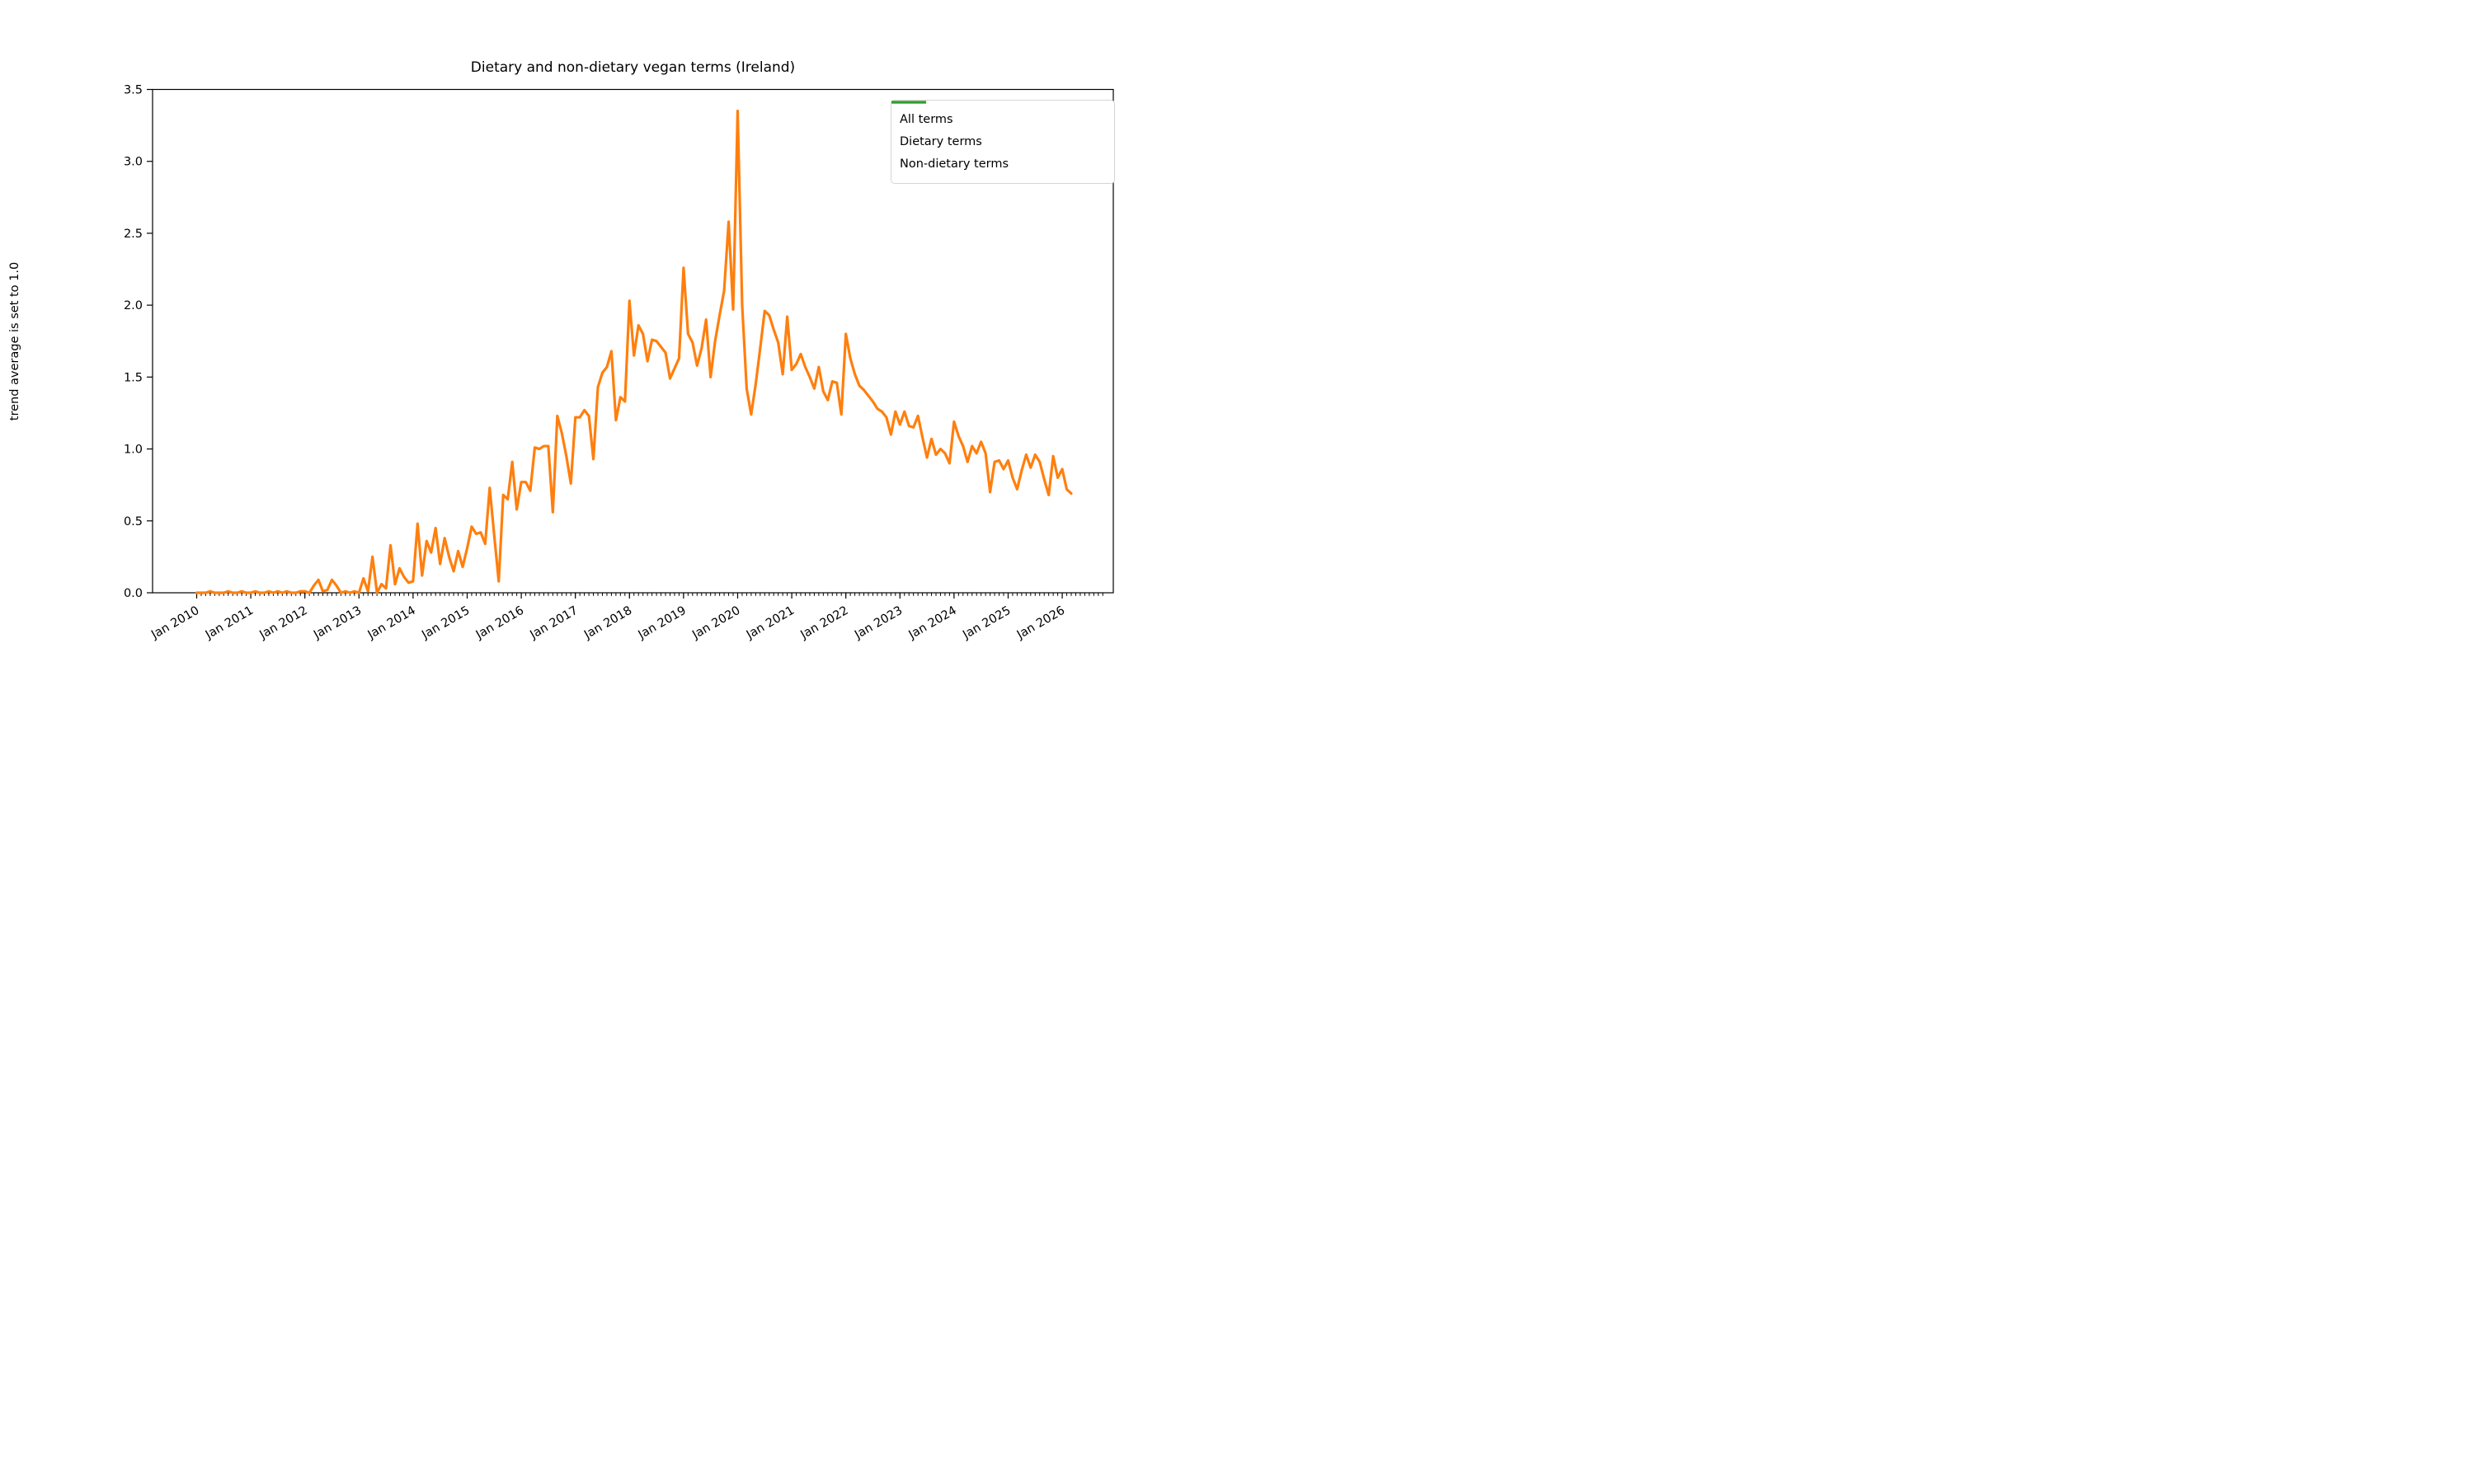 The height and width of the screenshot is (1484, 2474). Describe the element at coordinates (337, 623) in the screenshot. I see `x-tick-label: Jan 2013` at that location.